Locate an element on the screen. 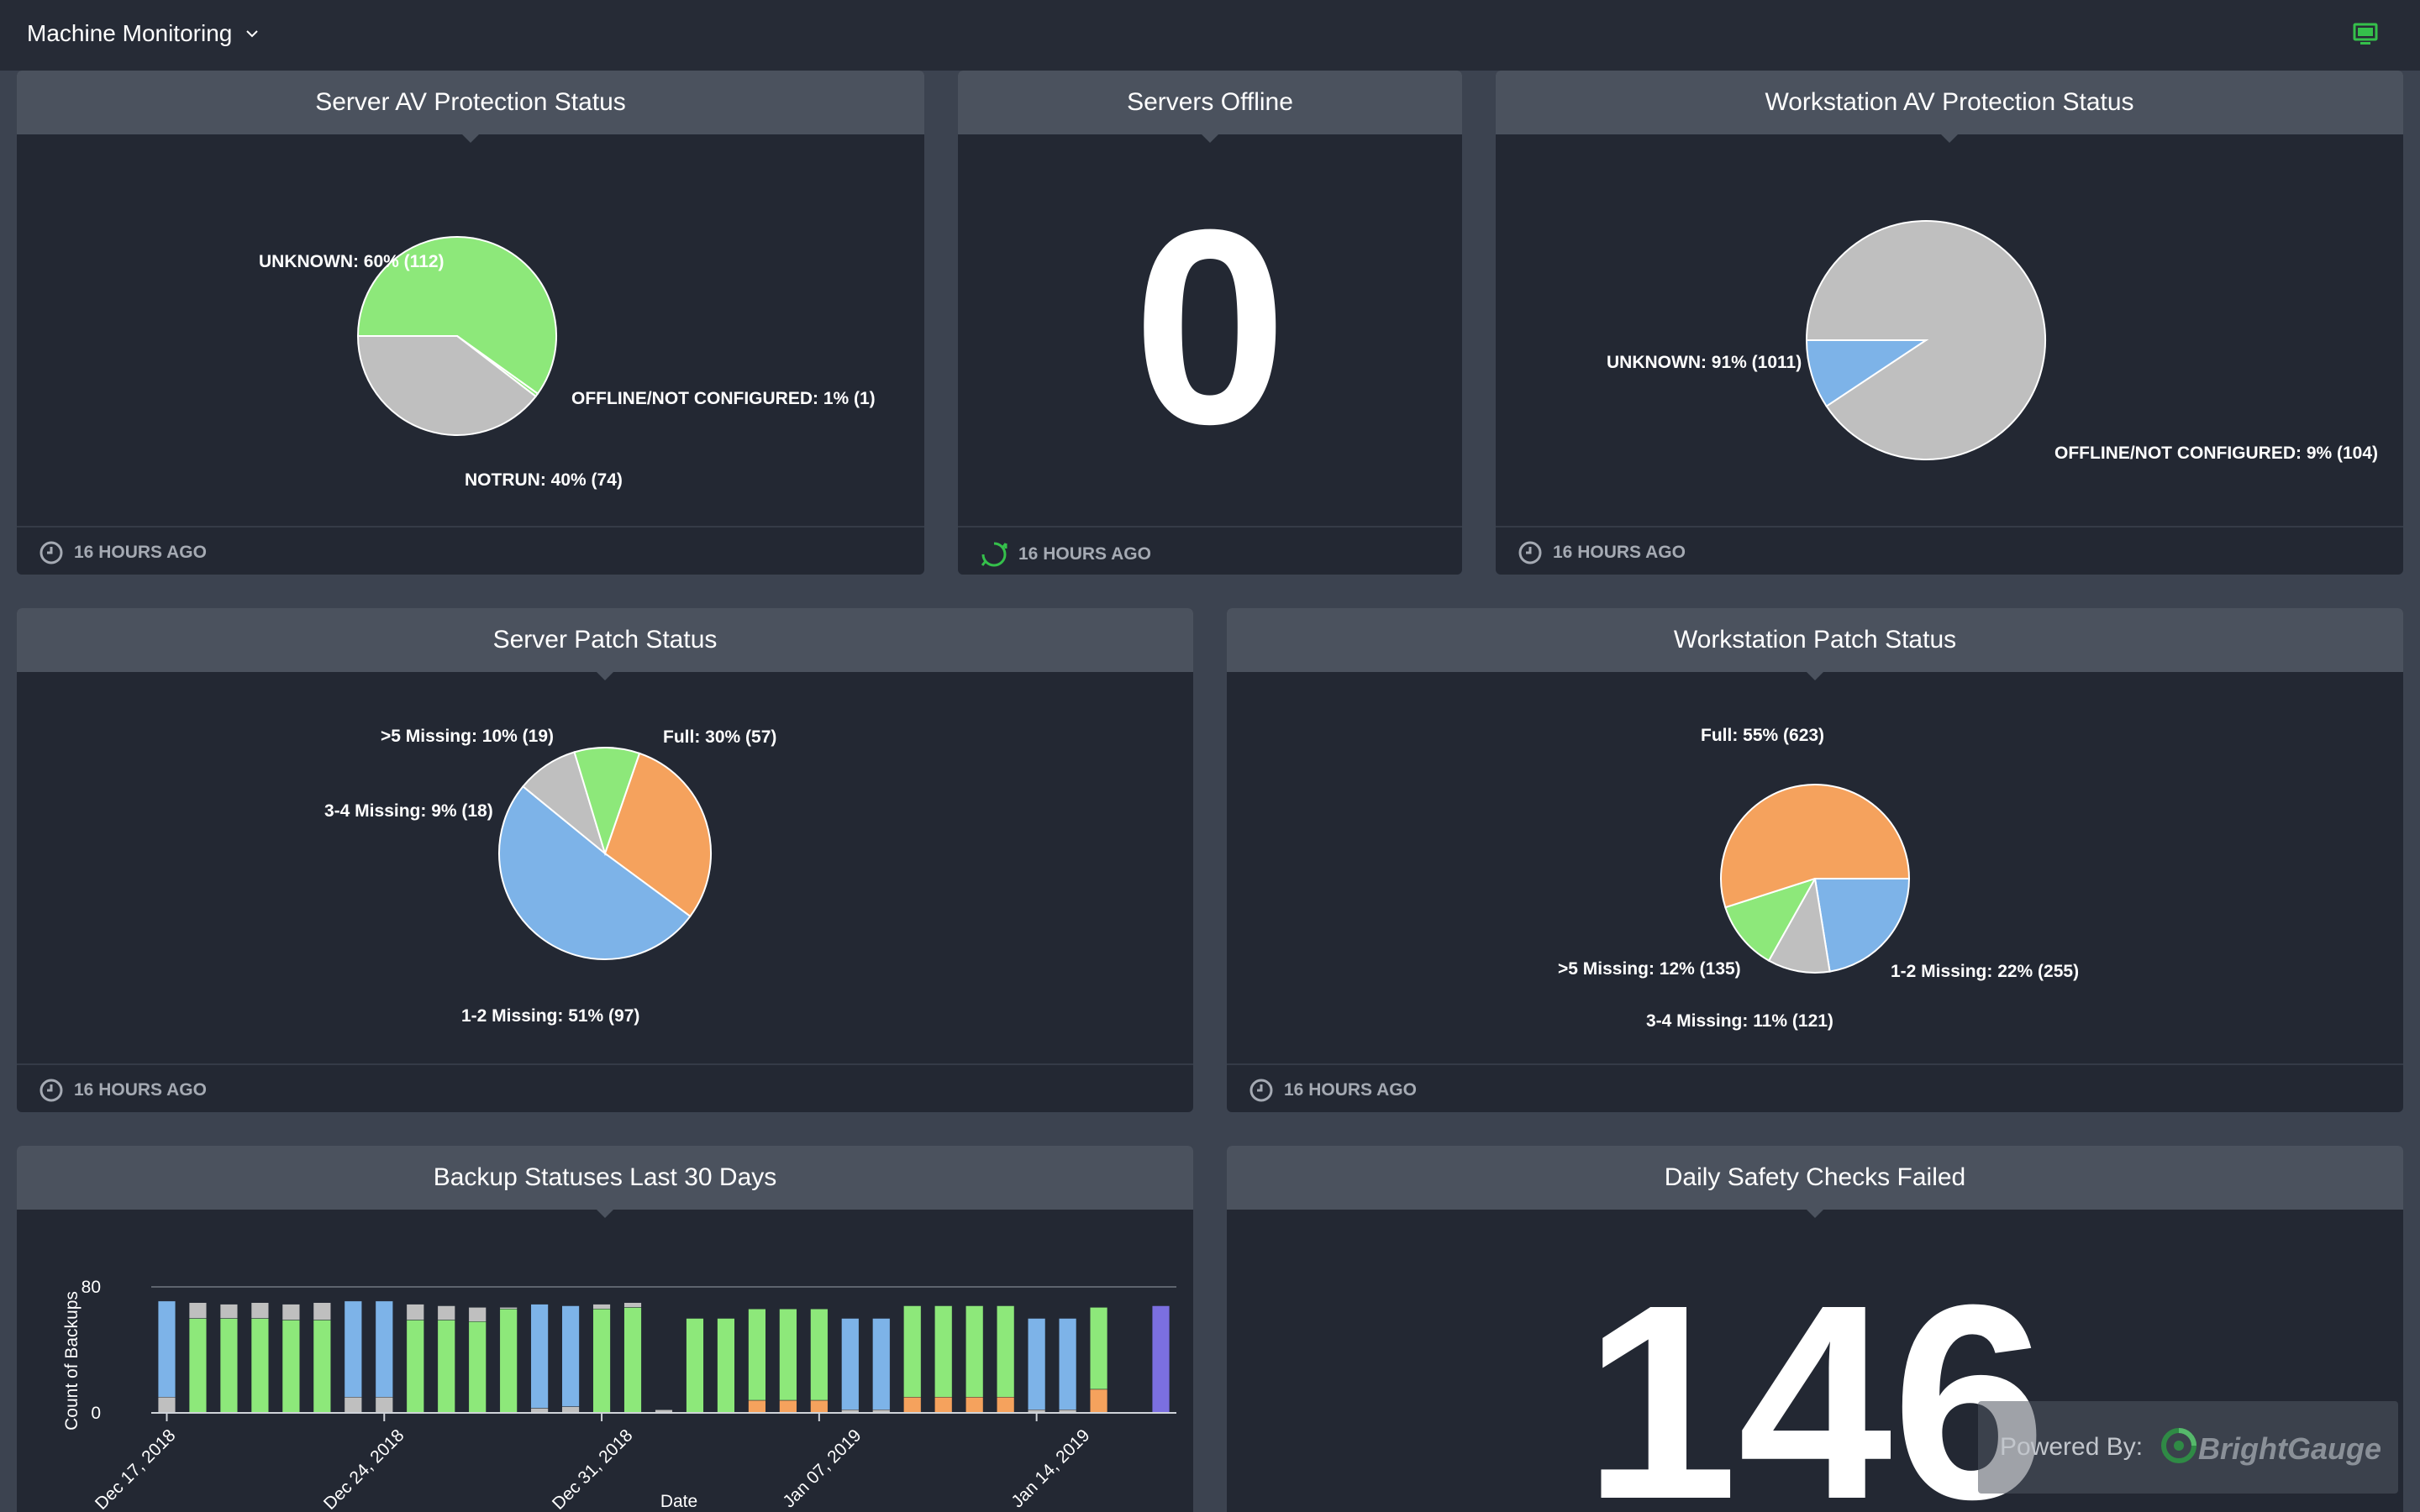  monitor-icon is located at coordinates (2365, 34).